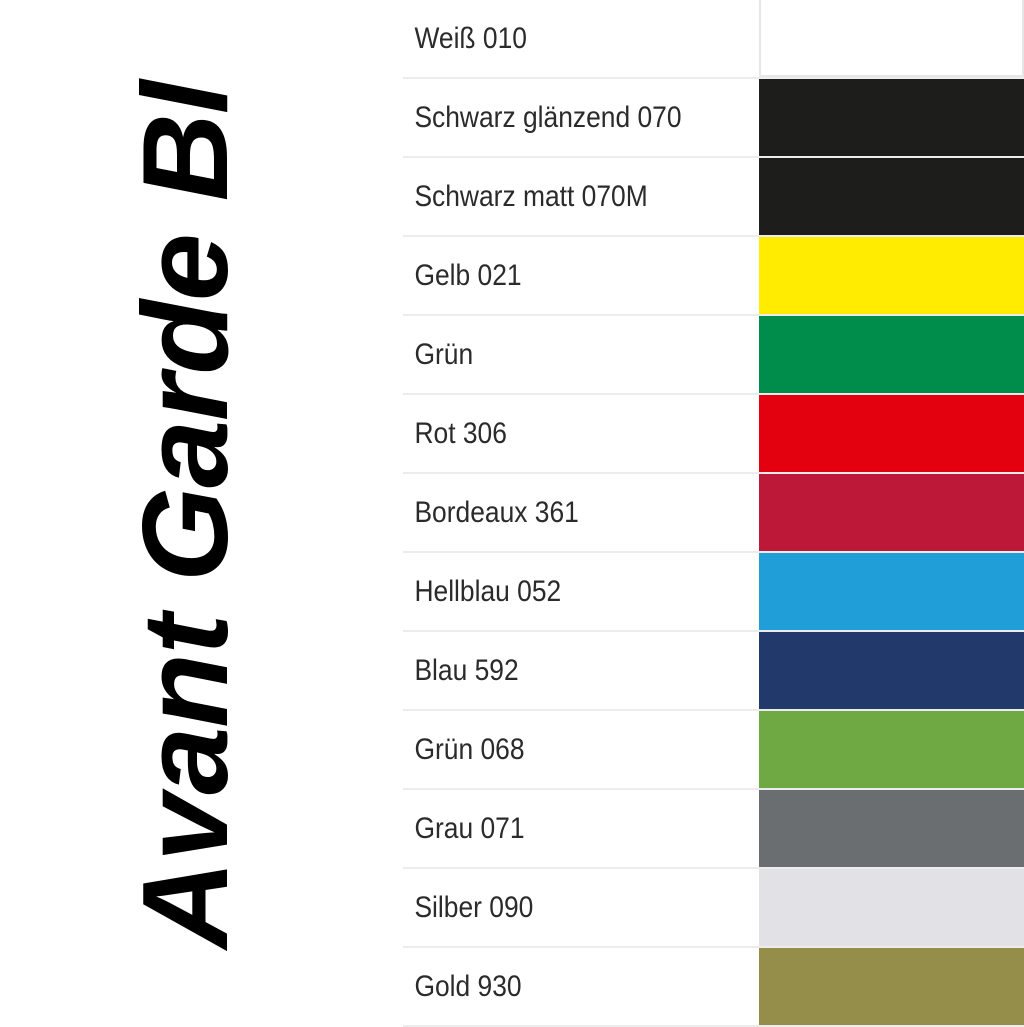  Describe the element at coordinates (466, 670) in the screenshot. I see `color-label: Blau 592` at that location.